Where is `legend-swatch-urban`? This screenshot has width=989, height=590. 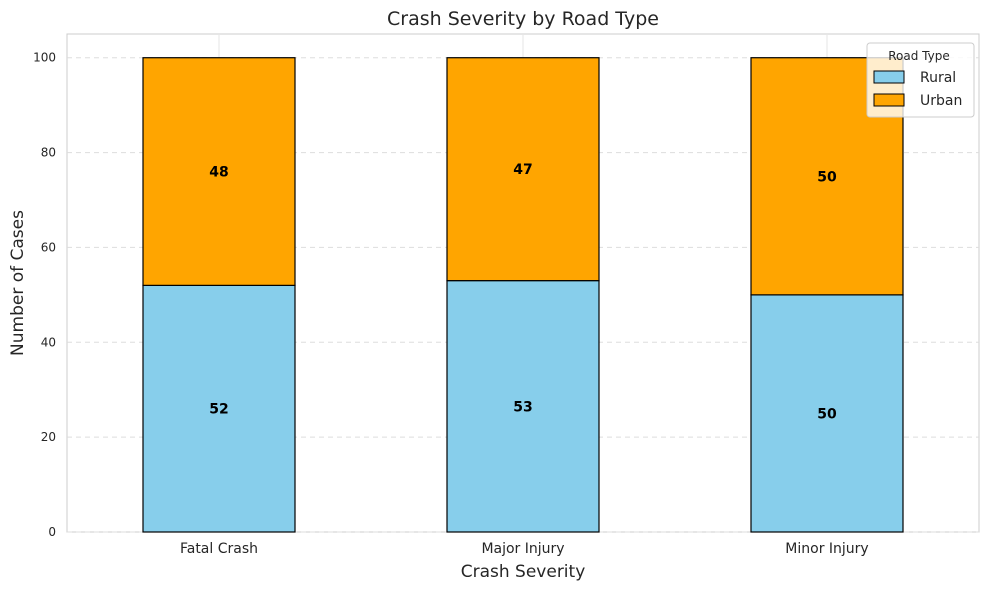 legend-swatch-urban is located at coordinates (889, 100).